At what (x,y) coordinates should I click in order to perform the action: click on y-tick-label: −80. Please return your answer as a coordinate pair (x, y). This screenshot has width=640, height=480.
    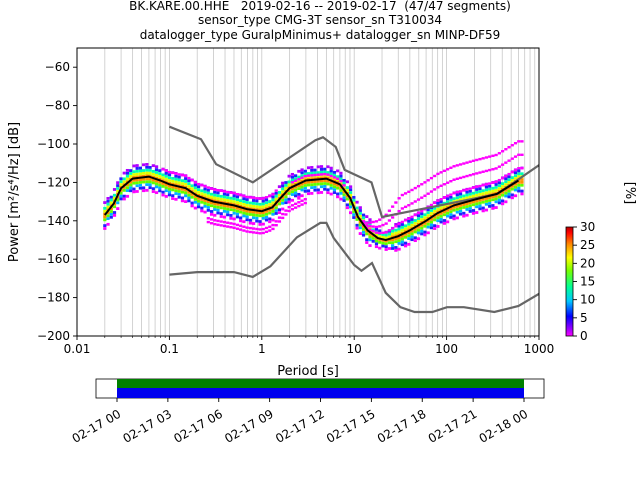
    Looking at the image, I should click on (57, 106).